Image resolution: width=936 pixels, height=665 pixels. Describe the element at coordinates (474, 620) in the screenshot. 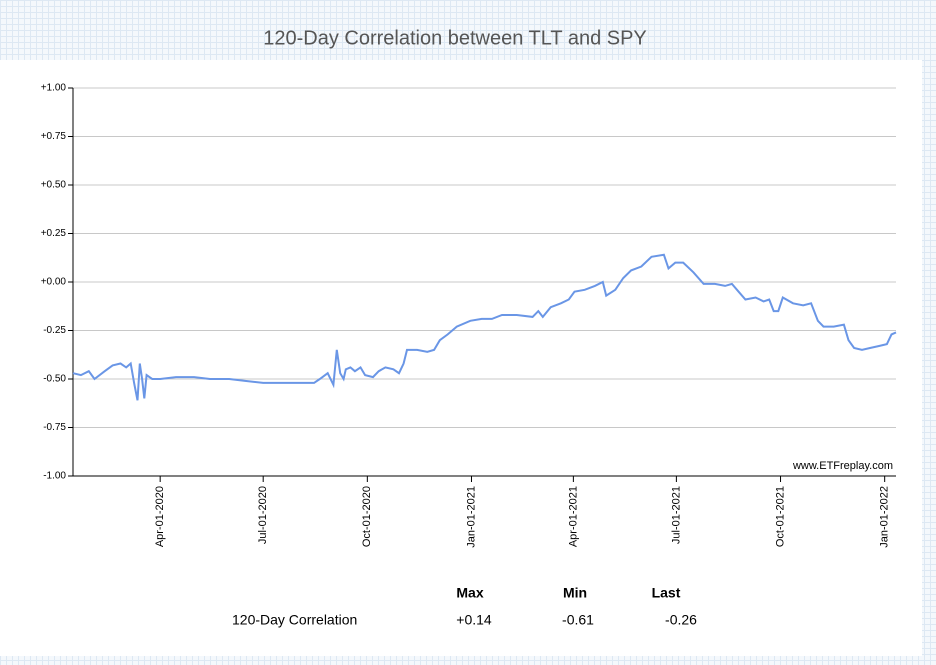

I see `stat-value: +0.14` at that location.